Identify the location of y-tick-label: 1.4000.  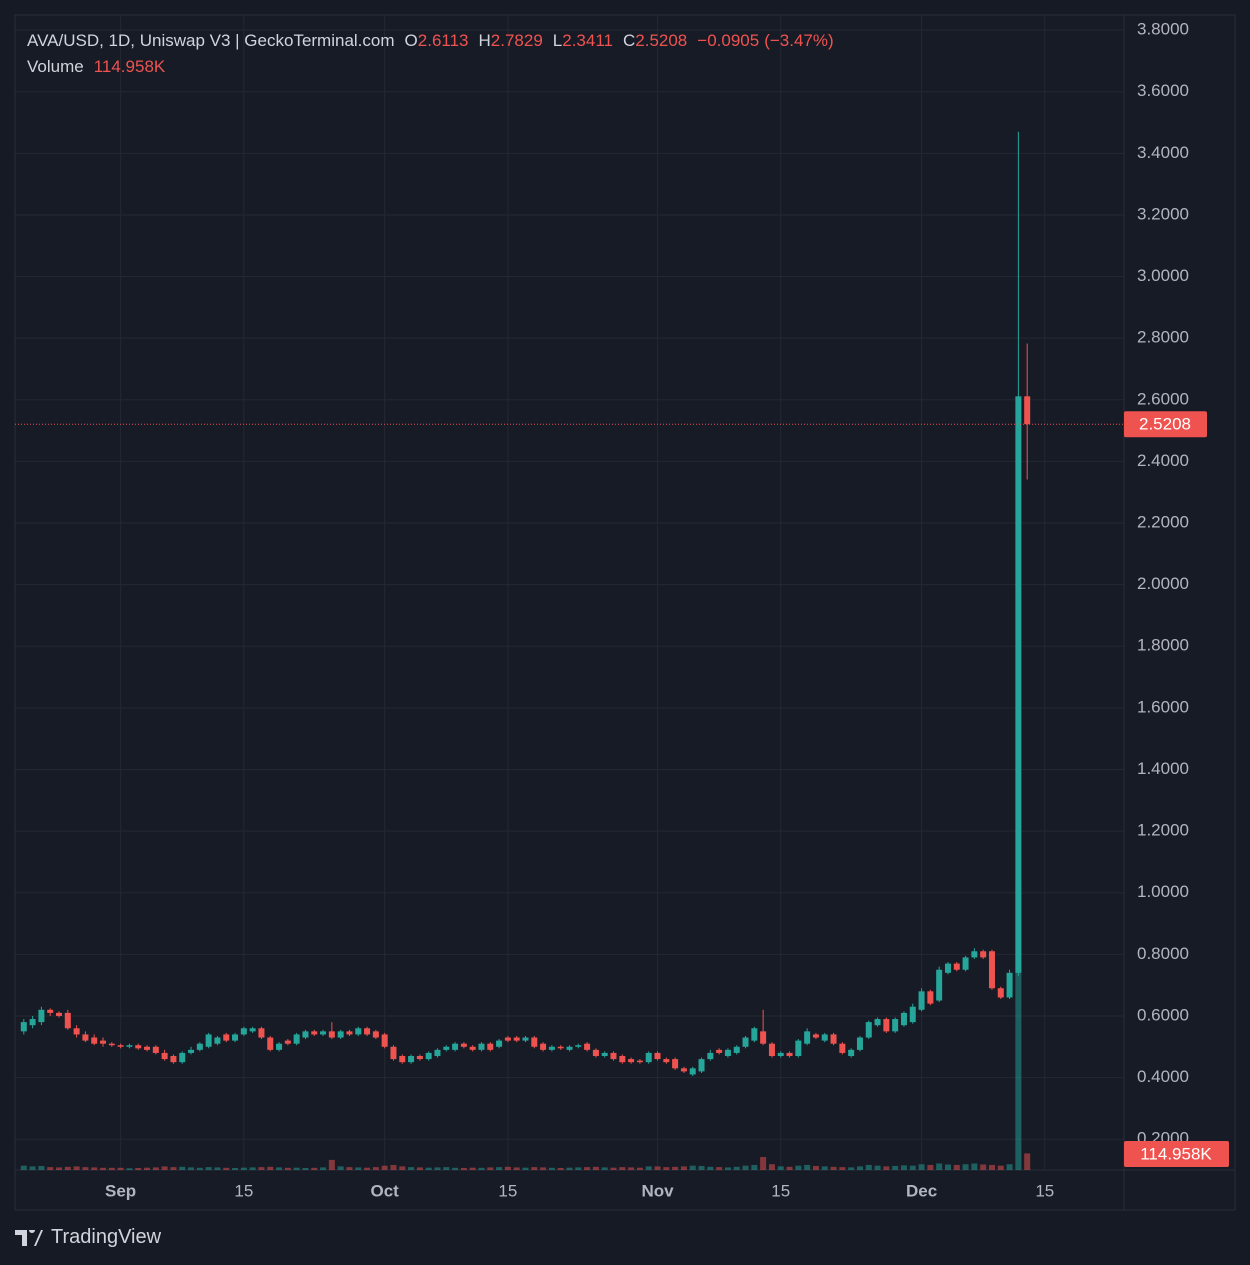
(1163, 768).